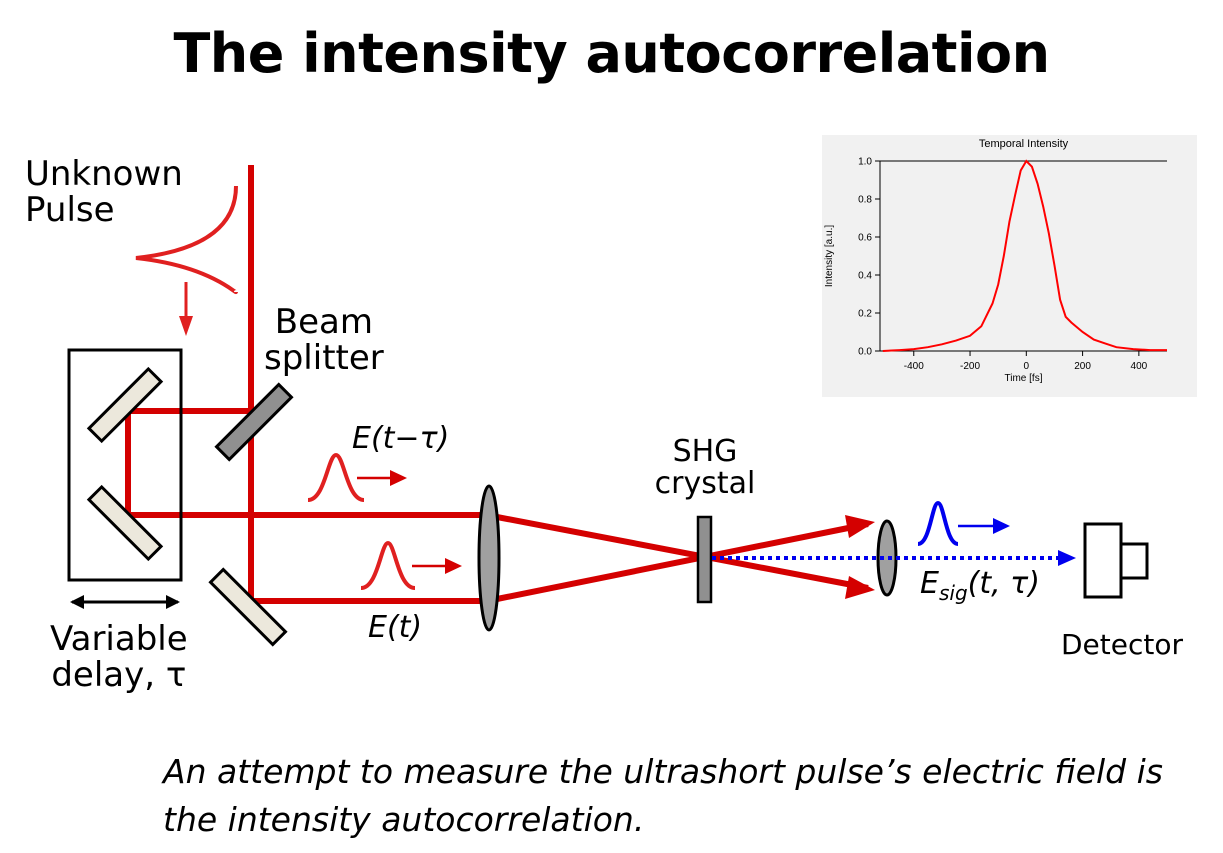  Describe the element at coordinates (970, 366) in the screenshot. I see `x-tick-label: -200` at that location.